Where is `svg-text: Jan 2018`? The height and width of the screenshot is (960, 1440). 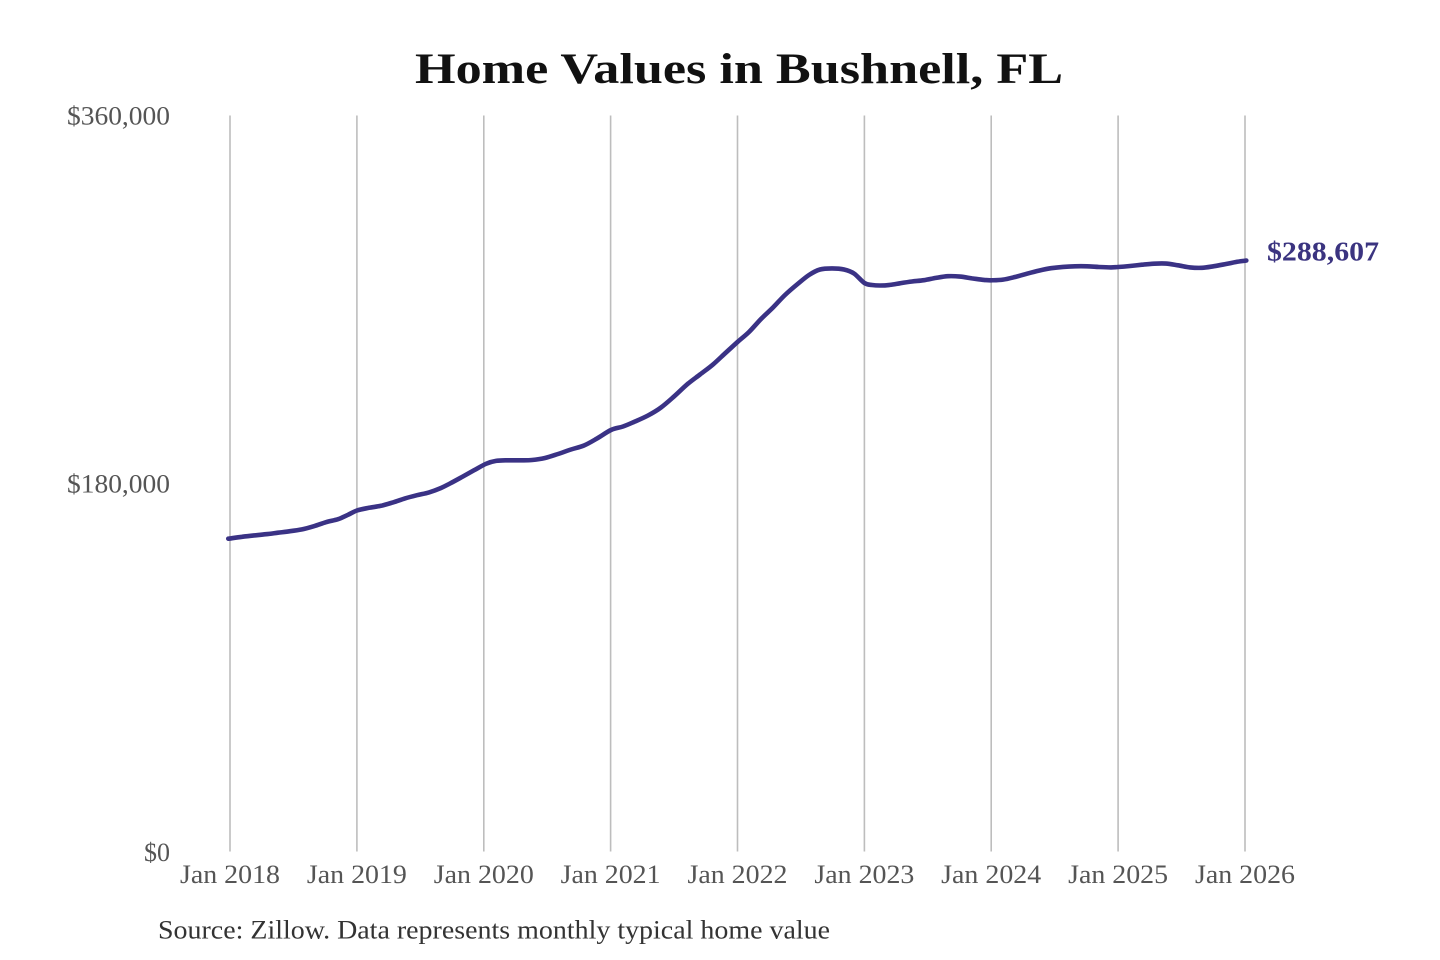 svg-text: Jan 2018 is located at coordinates (230, 874).